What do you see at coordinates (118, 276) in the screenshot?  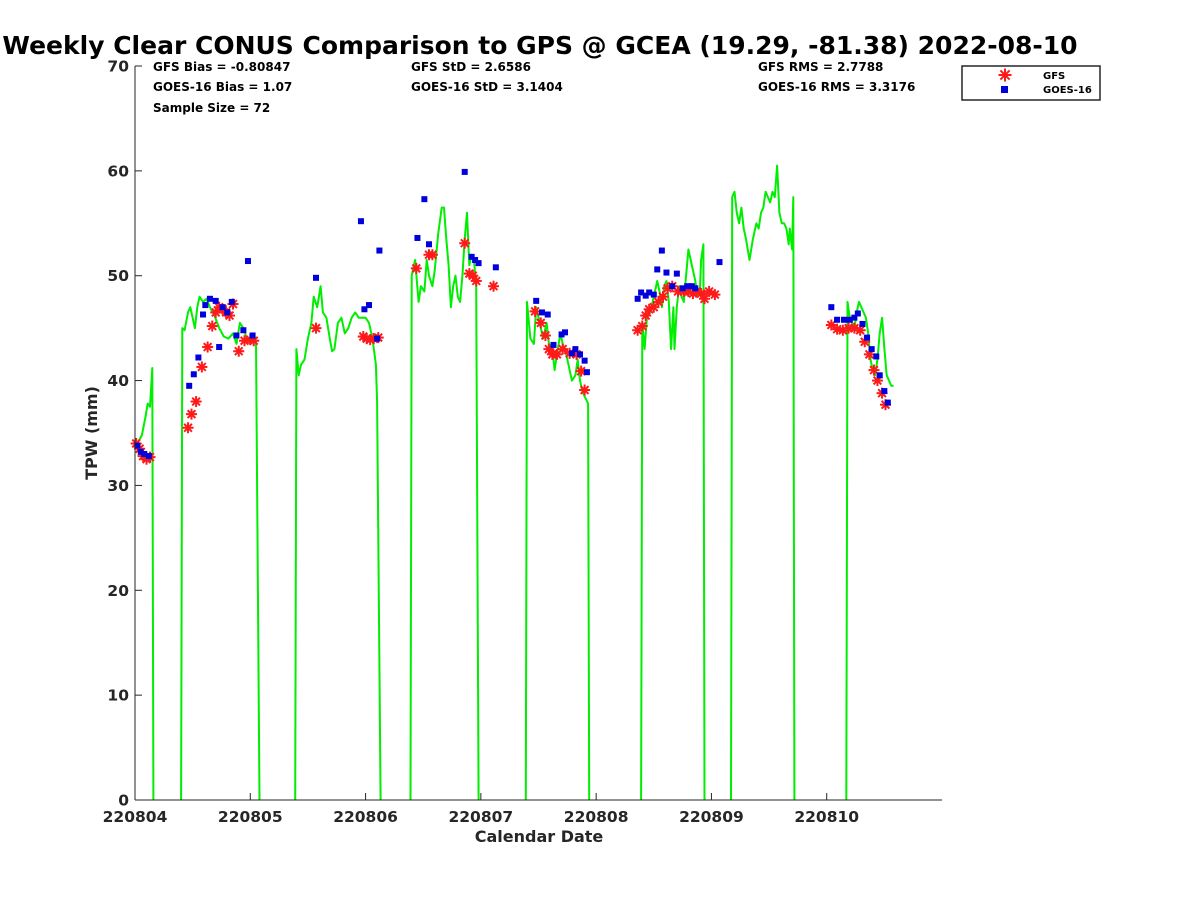 I see `y-tick-label: 50` at bounding box center [118, 276].